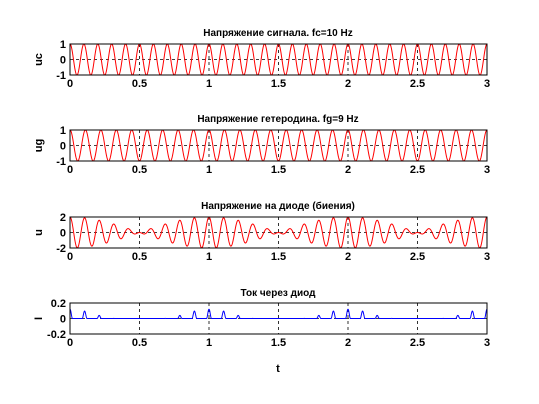 The width and height of the screenshot is (539, 404). I want to click on panel-3-ytick-2: -2, so click(61, 249).